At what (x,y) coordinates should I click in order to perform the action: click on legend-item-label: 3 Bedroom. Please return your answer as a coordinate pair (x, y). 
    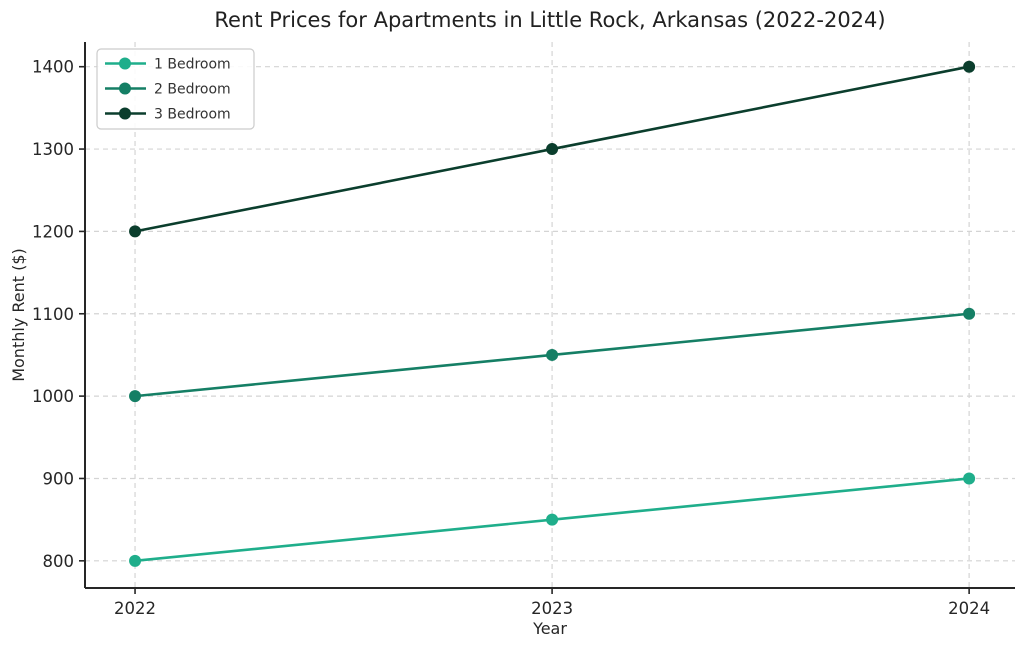
    Looking at the image, I should click on (192, 115).